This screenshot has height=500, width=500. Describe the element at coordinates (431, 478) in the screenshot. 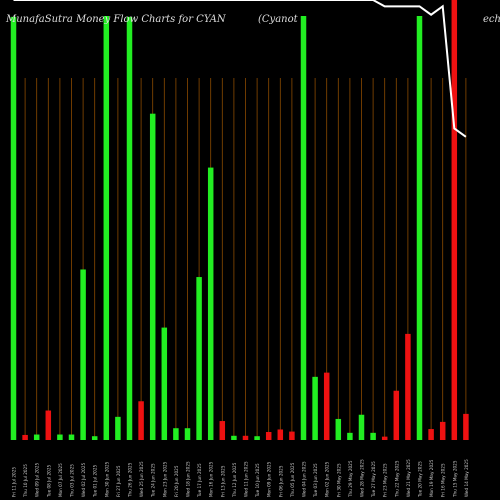

I see `x-tick-label: Mon 19 May 2025` at that location.